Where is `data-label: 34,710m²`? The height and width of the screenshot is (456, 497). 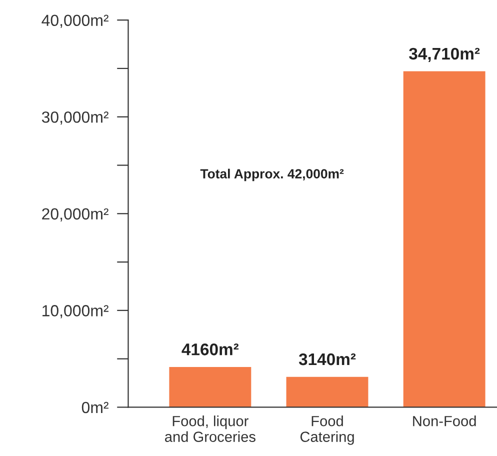 data-label: 34,710m² is located at coordinates (444, 55).